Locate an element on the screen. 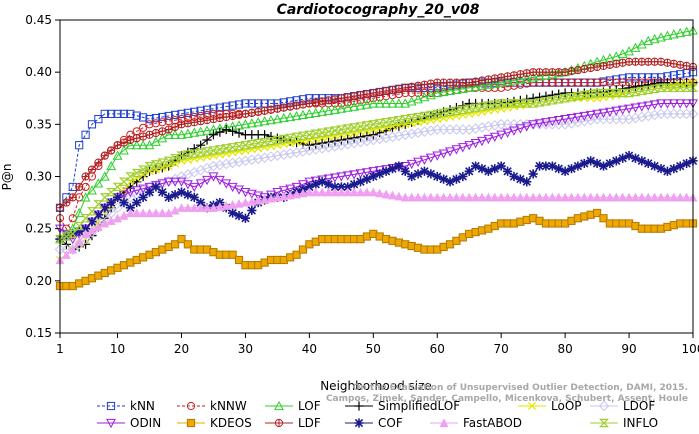 The image size is (699, 434). legend-label-ldf: LDF is located at coordinates (309, 423).